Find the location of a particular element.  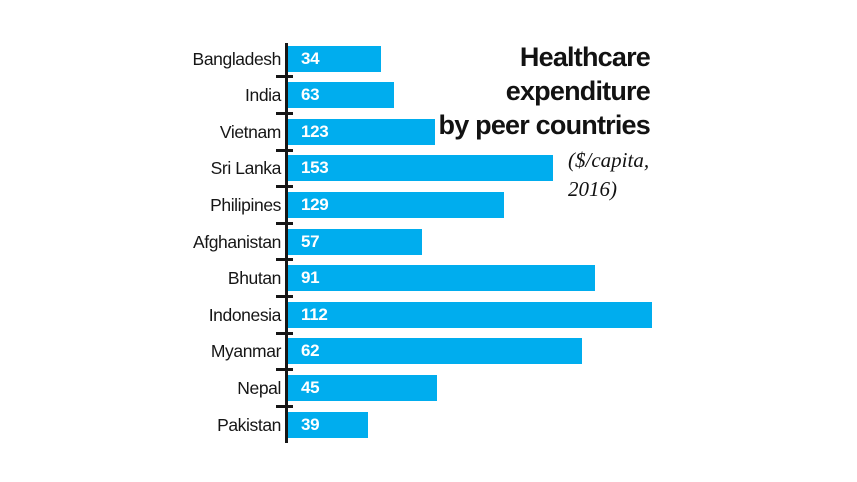

value-label: 34 is located at coordinates (310, 58).